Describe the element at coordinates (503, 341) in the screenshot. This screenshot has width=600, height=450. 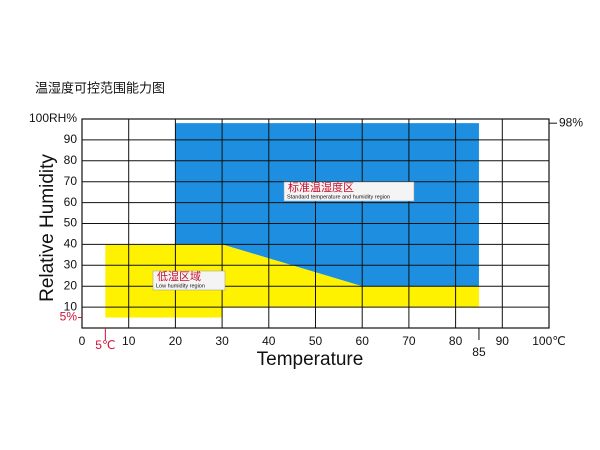
I see `x-tick-label: 90` at that location.